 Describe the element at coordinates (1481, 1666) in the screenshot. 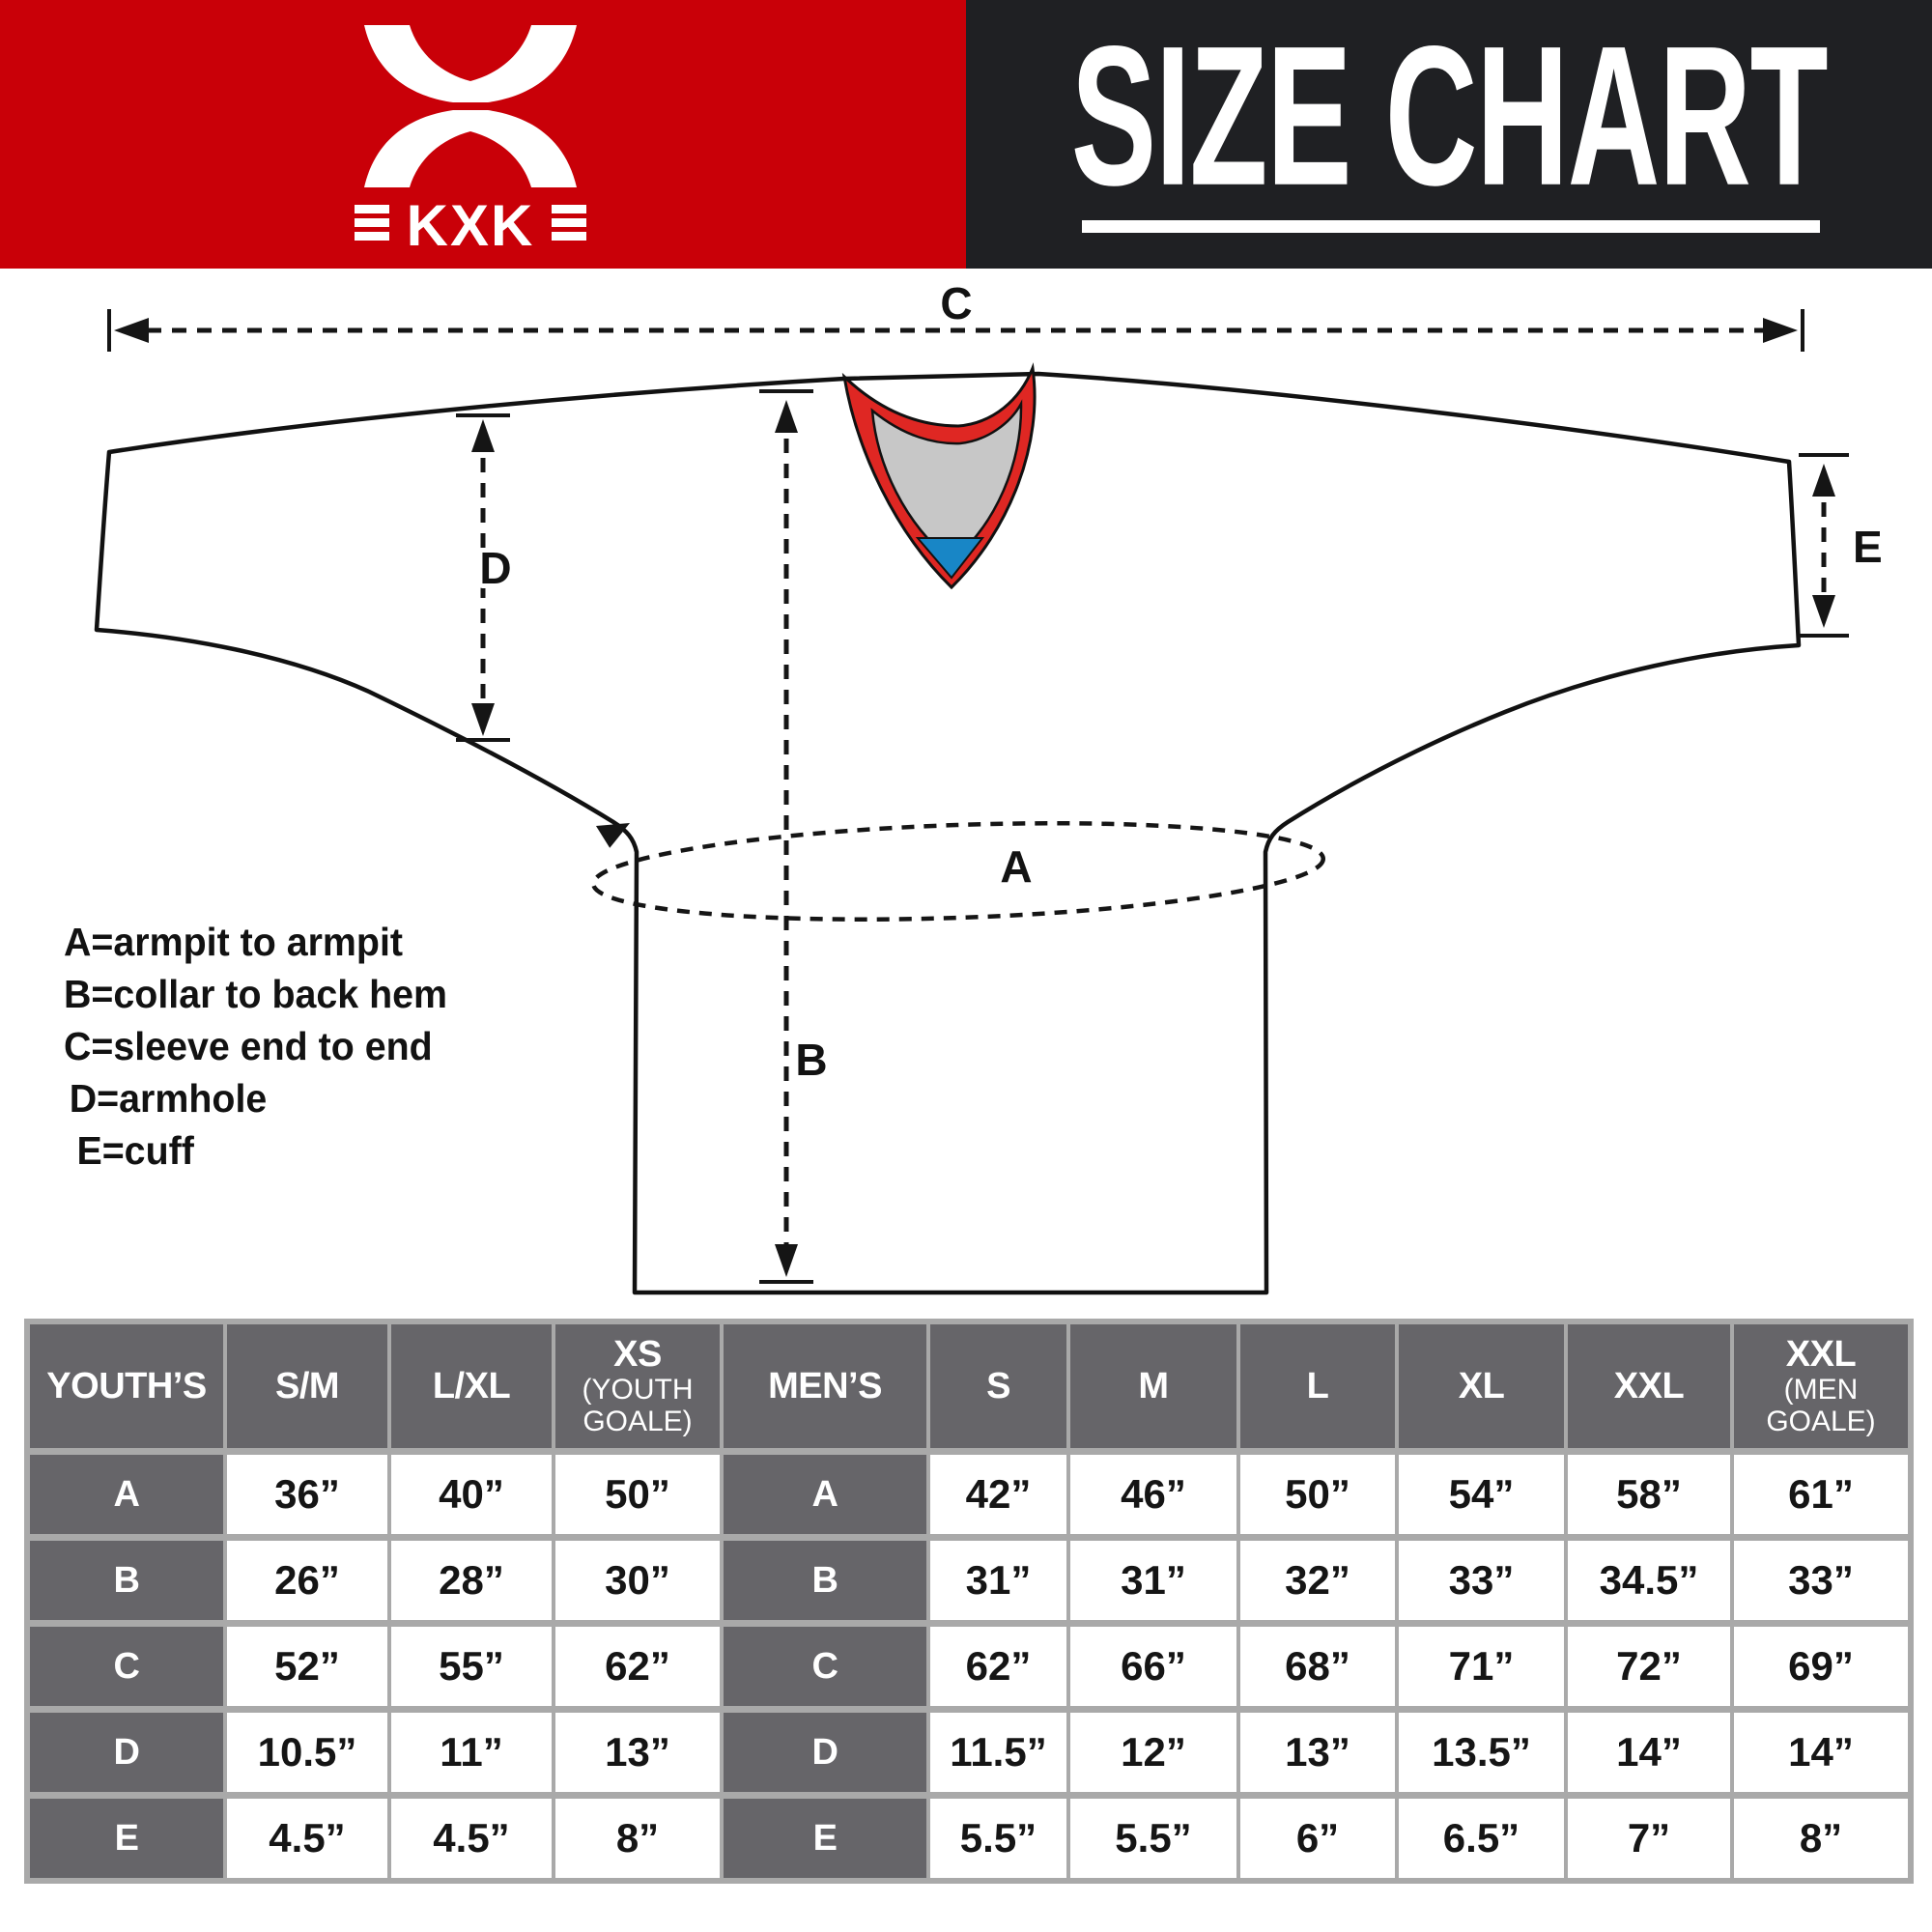

I see `value-cell-men: 71”` at that location.